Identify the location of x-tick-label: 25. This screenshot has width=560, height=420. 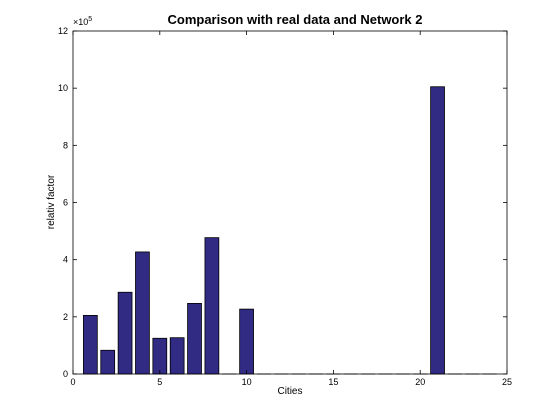
(507, 382).